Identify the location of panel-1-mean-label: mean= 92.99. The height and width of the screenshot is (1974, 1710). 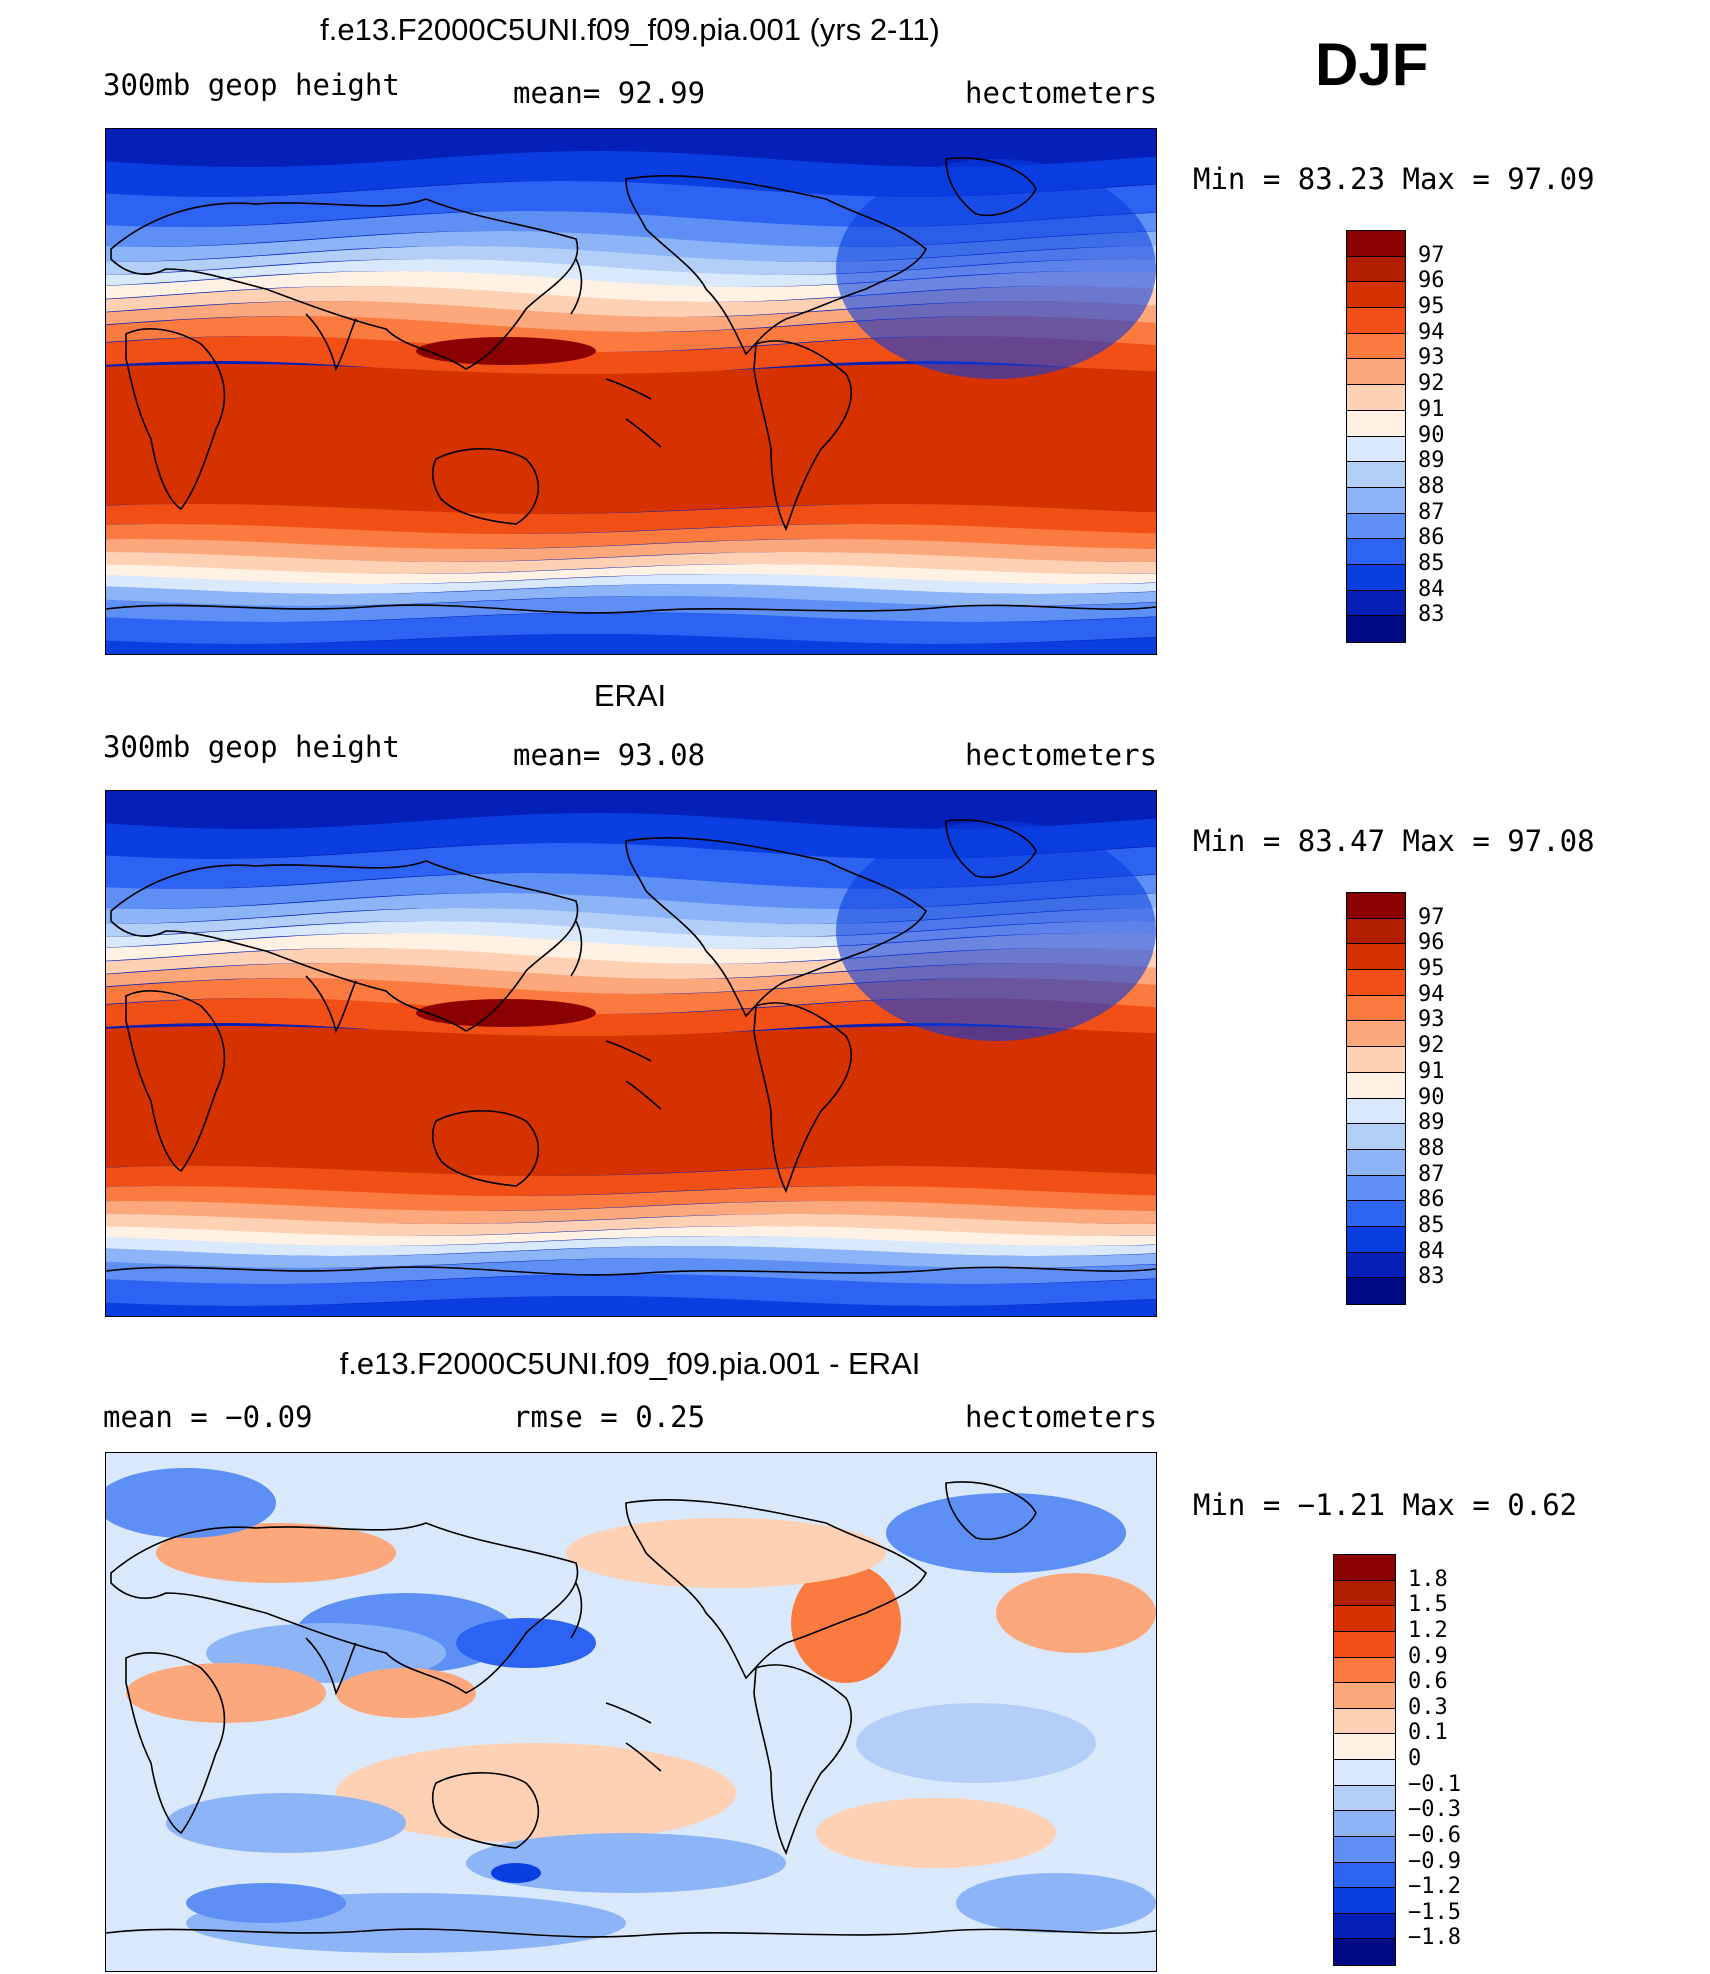
(609, 93).